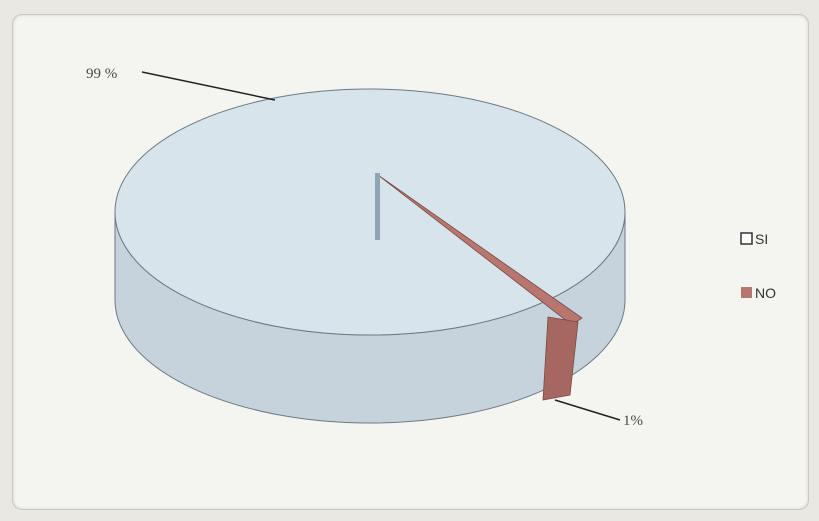 Image resolution: width=819 pixels, height=521 pixels. Describe the element at coordinates (101, 74) in the screenshot. I see `data-label-si: 99 %` at that location.